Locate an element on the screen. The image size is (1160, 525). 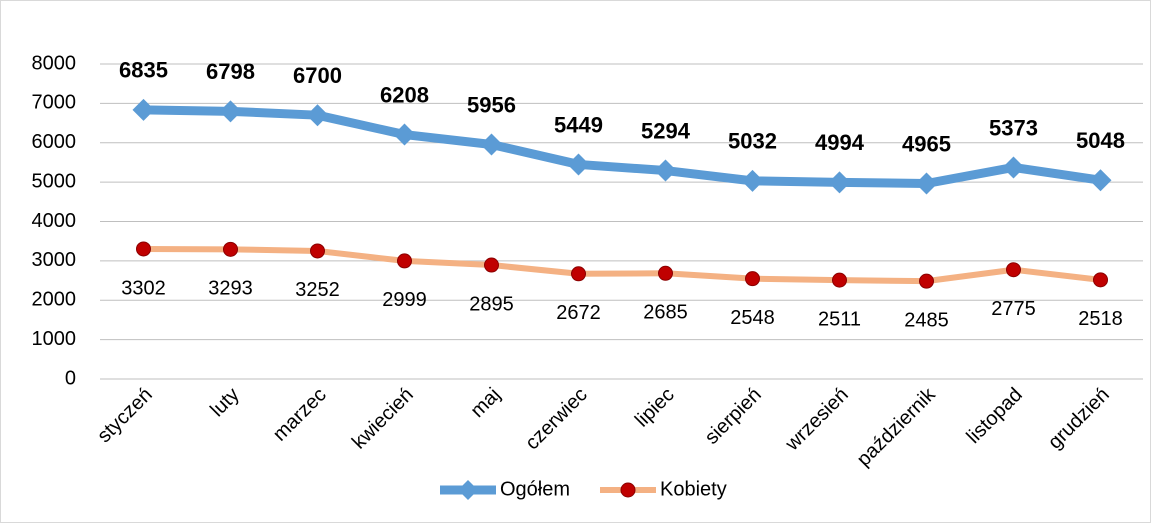
data-label: 5373 is located at coordinates (1013, 127).